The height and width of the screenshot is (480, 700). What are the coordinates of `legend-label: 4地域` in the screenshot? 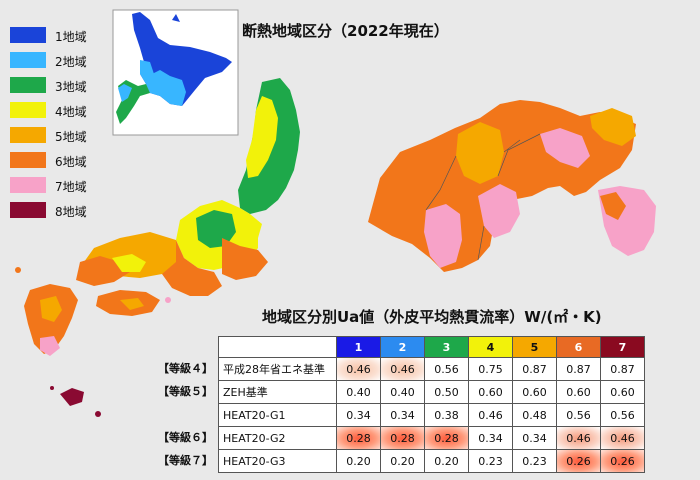 It's located at (71, 112).